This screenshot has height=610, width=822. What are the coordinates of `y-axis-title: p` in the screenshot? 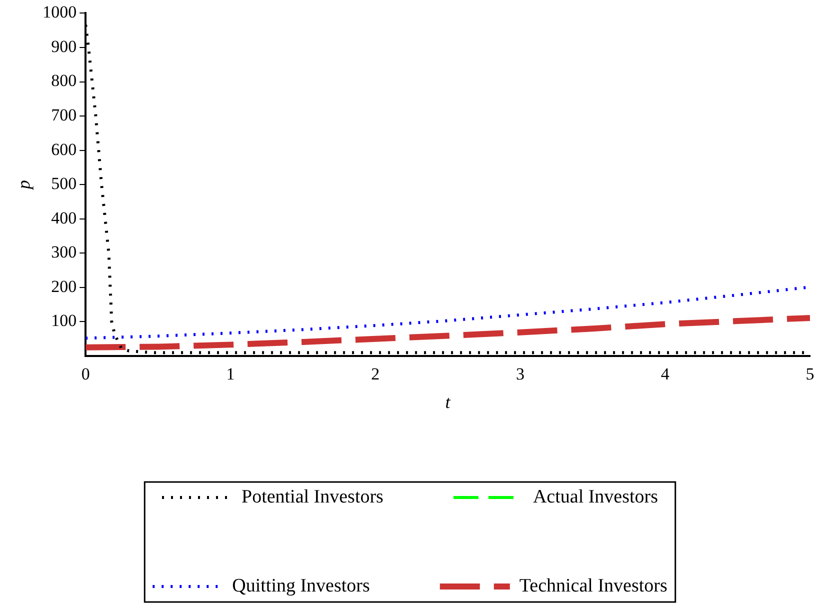 It's located at (24, 186).